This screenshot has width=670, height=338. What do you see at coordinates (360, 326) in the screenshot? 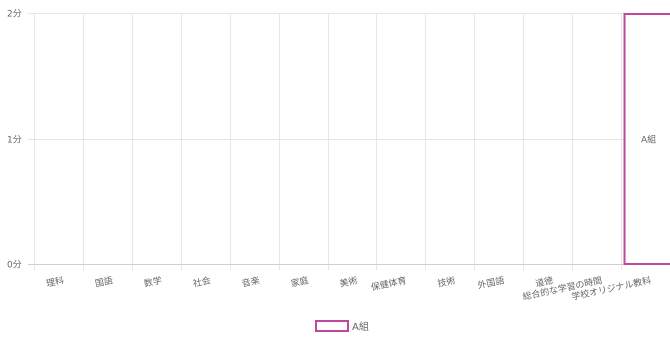
I see `legend-label: A組` at bounding box center [360, 326].